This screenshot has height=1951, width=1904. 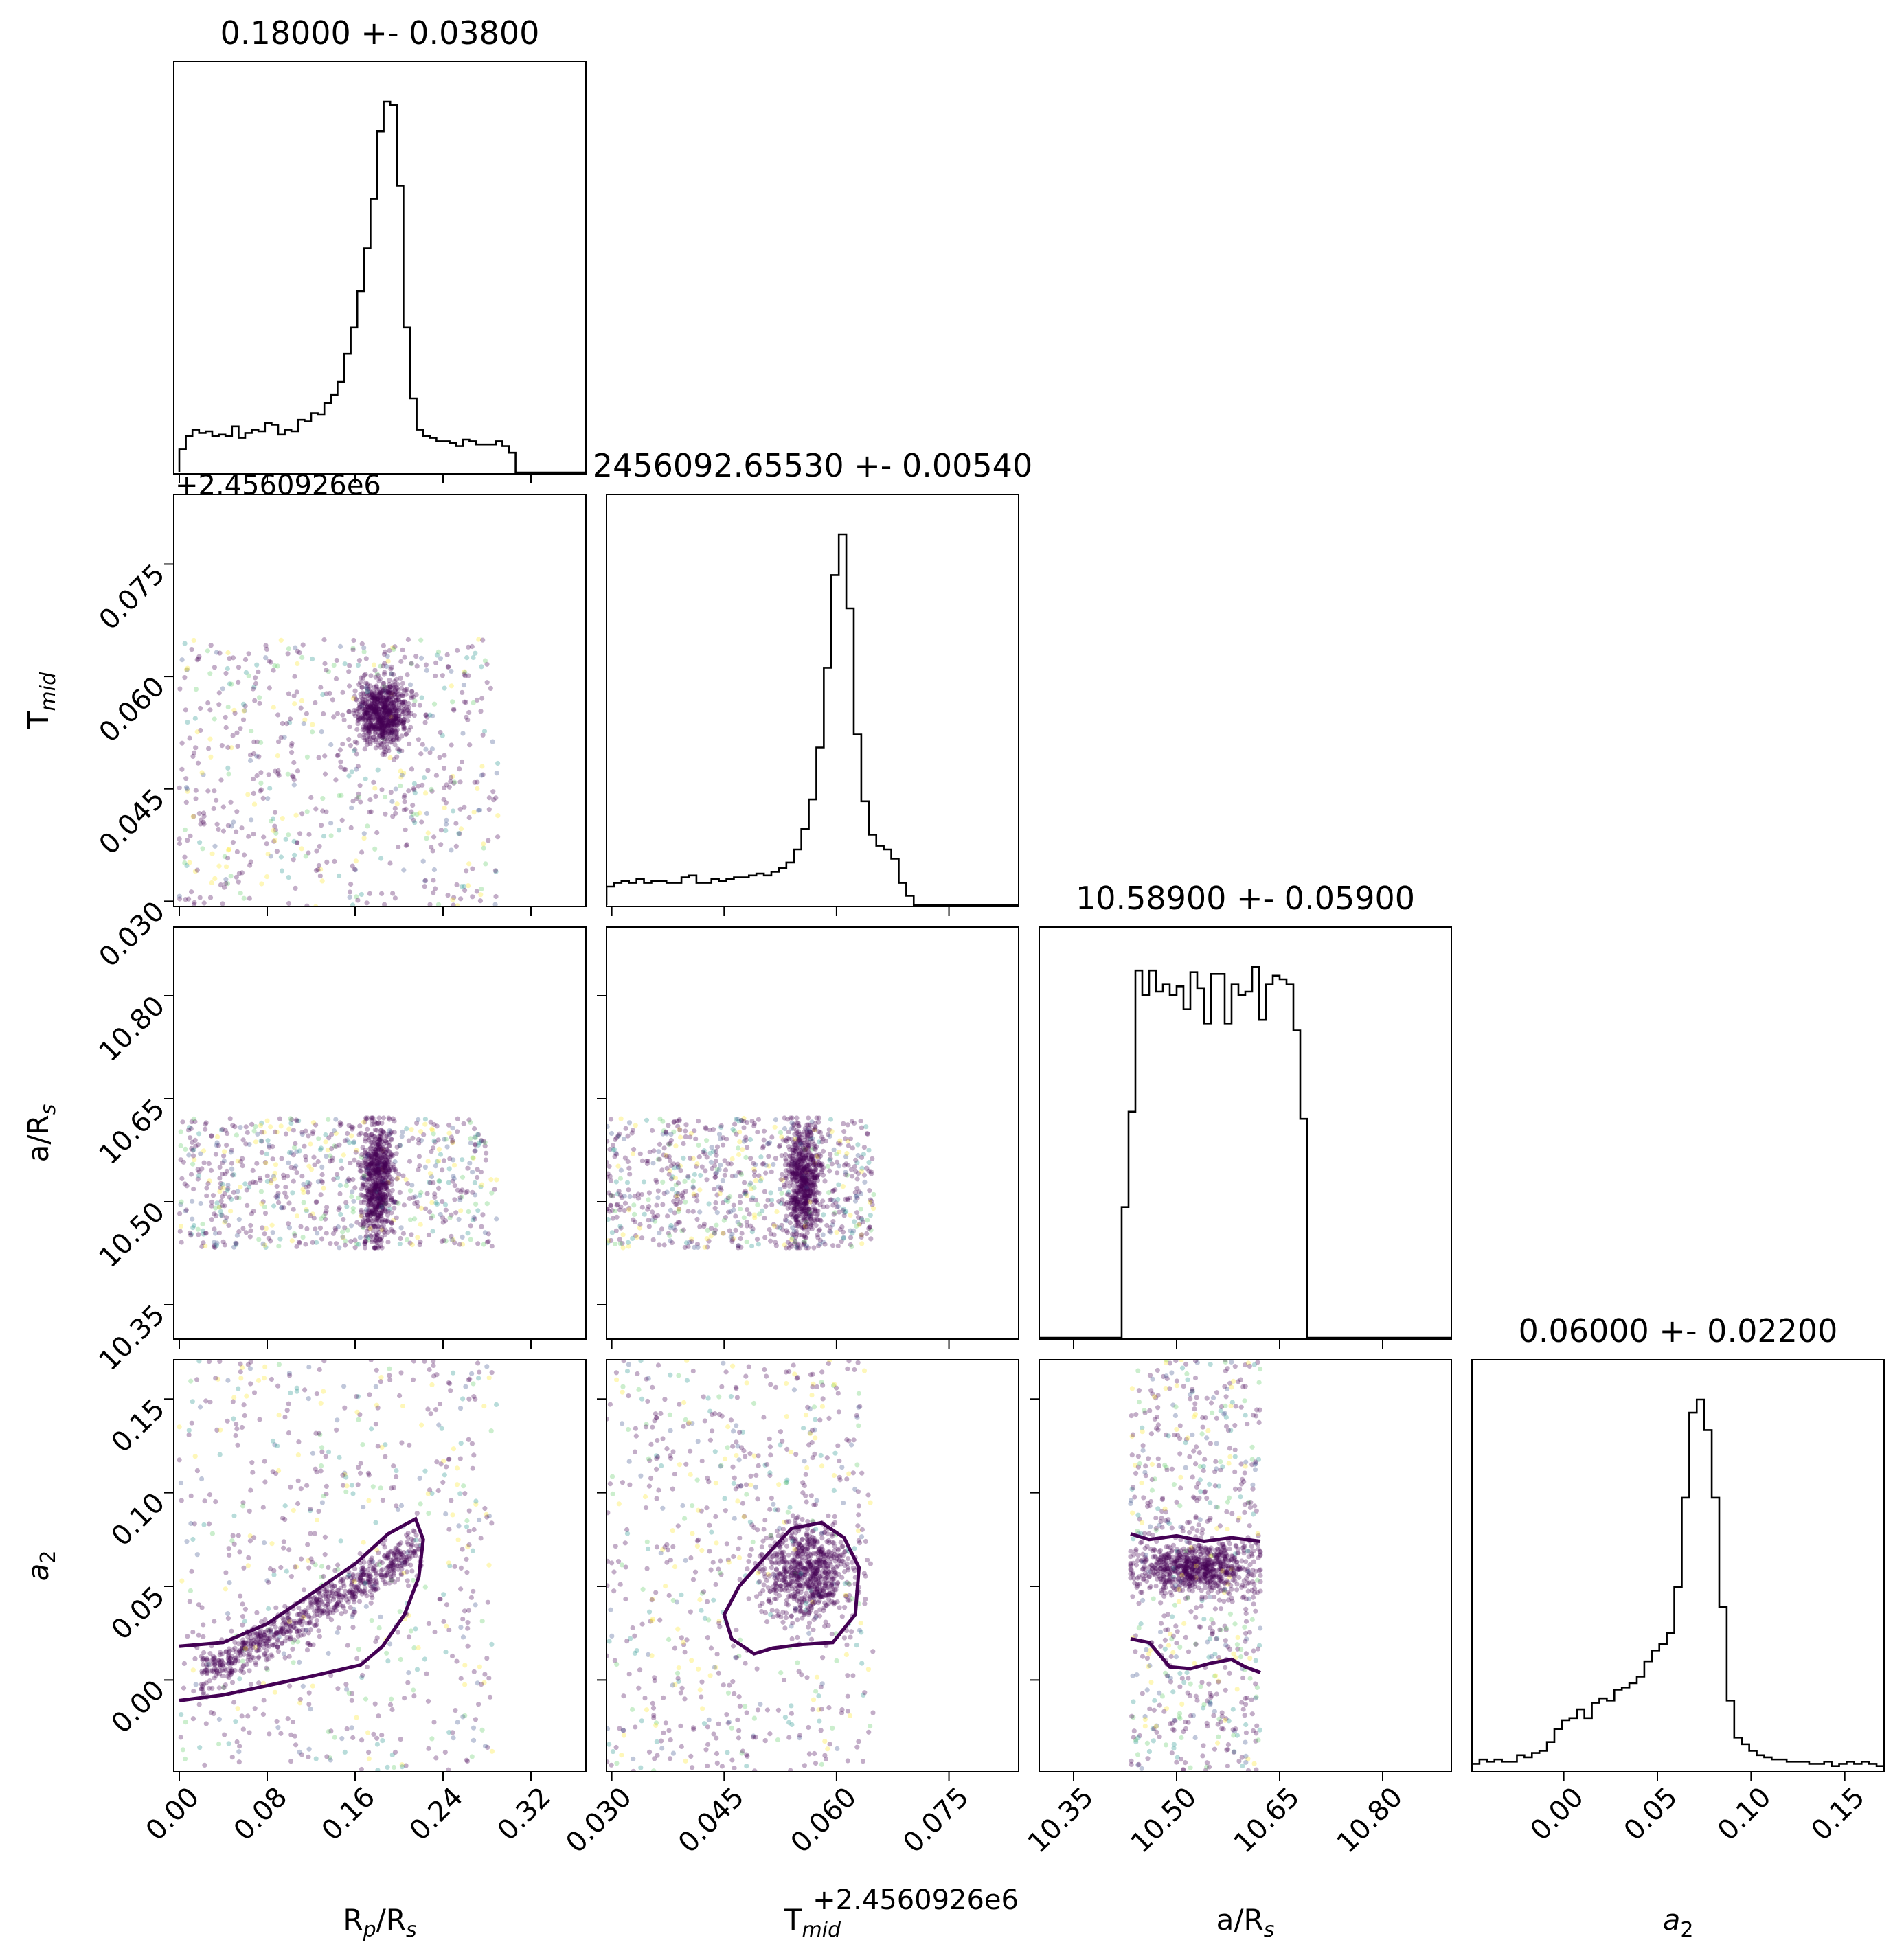 I want to click on histogram-steps, so click(x=382, y=287).